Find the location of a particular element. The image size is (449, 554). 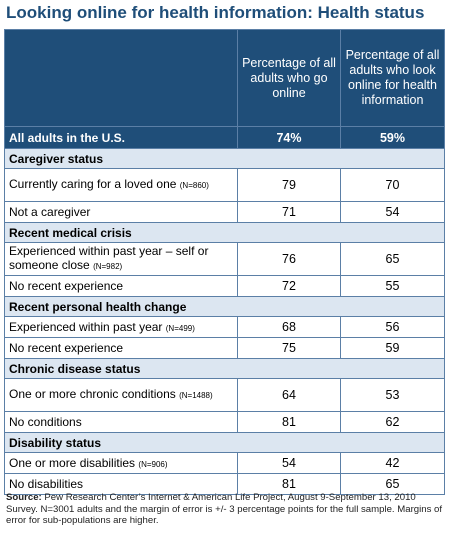

section-title: Chronic disease status is located at coordinates (224, 368).